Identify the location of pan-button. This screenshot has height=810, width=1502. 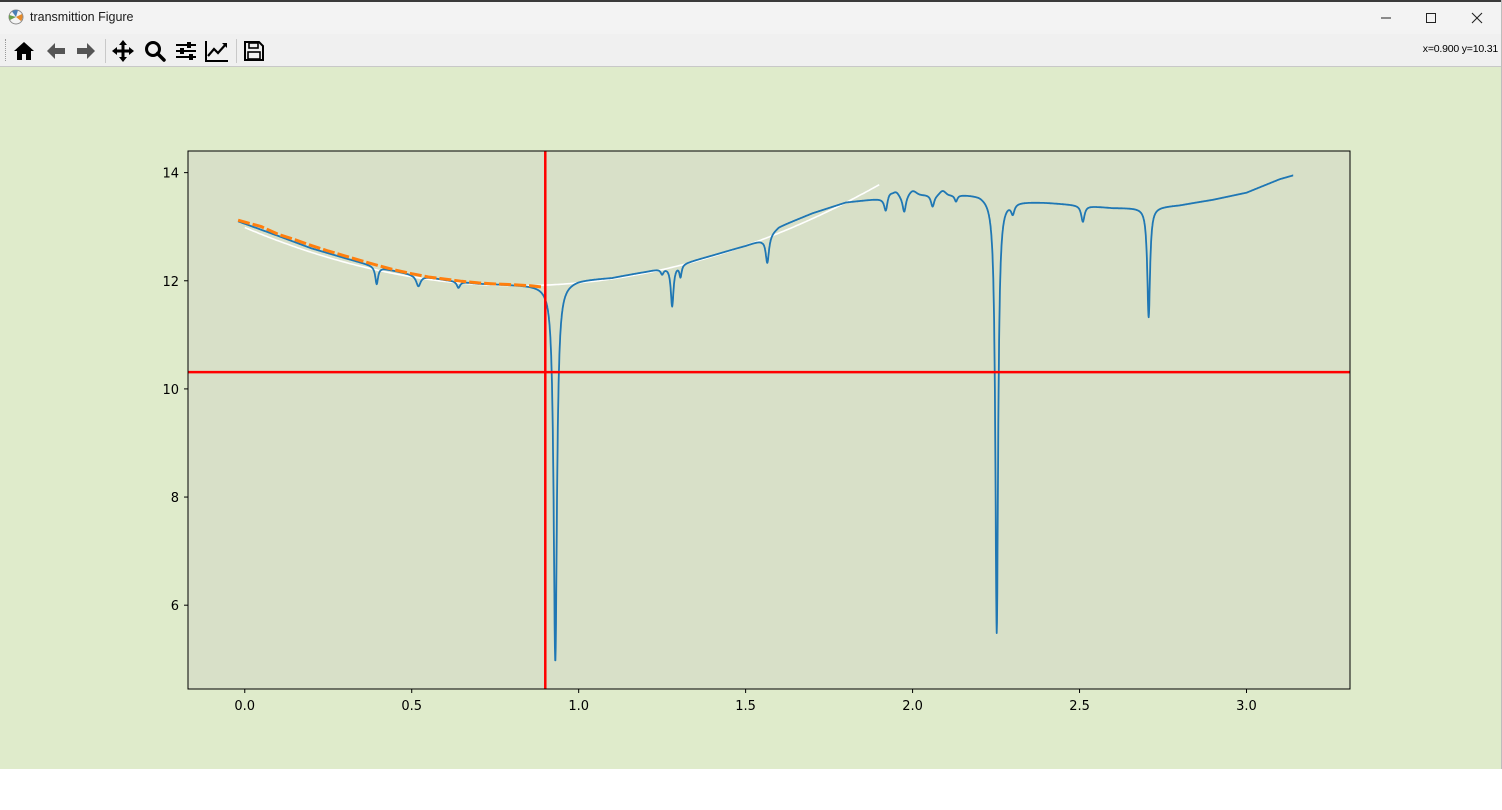
(123, 50).